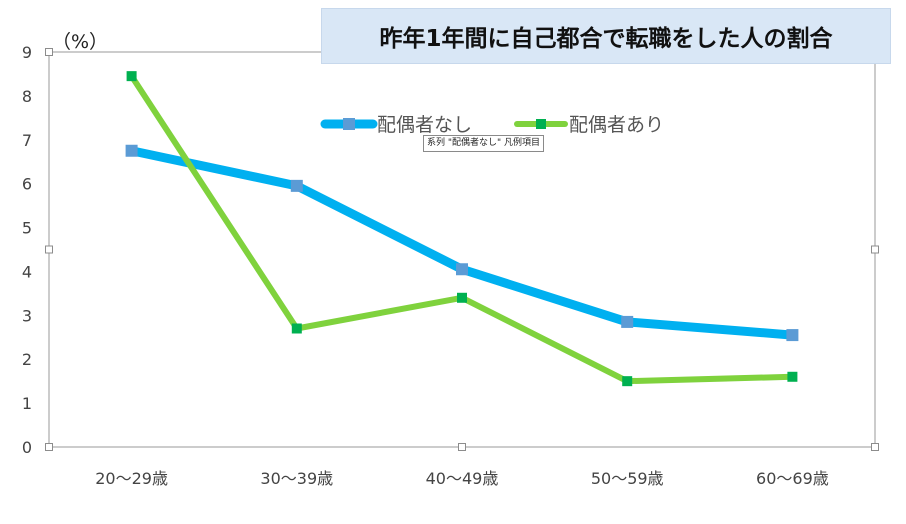  I want to click on y-tick-label: 0, so click(27, 447).